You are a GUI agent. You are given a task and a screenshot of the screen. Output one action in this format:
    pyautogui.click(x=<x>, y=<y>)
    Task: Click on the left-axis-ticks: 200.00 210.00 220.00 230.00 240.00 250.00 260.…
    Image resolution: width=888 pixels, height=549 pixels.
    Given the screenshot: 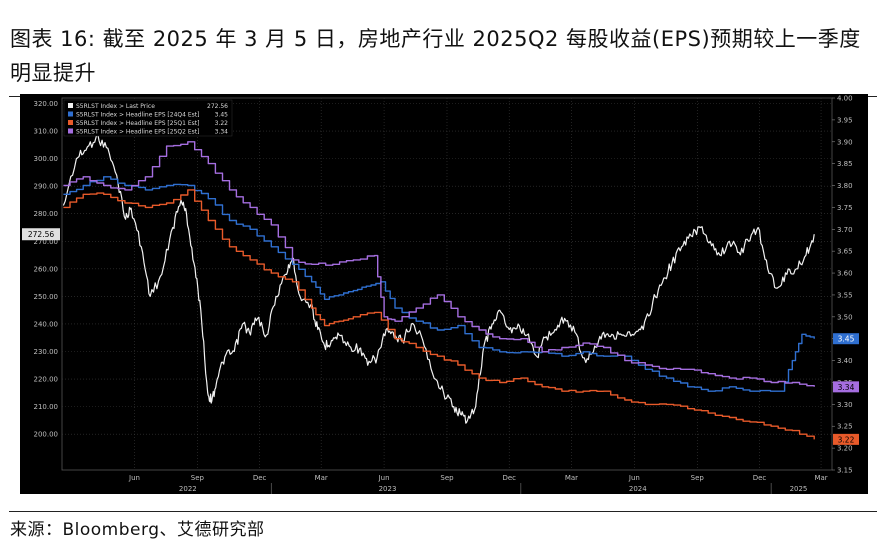 What is the action you would take?
    pyautogui.click(x=46, y=269)
    